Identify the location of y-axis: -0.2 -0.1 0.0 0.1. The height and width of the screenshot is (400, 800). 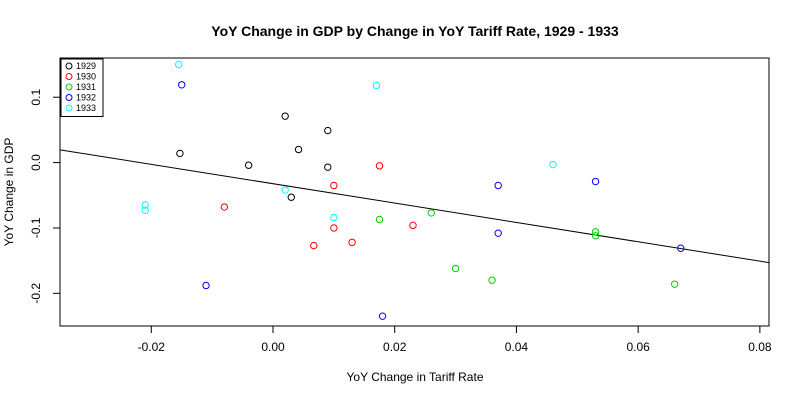
(45, 196).